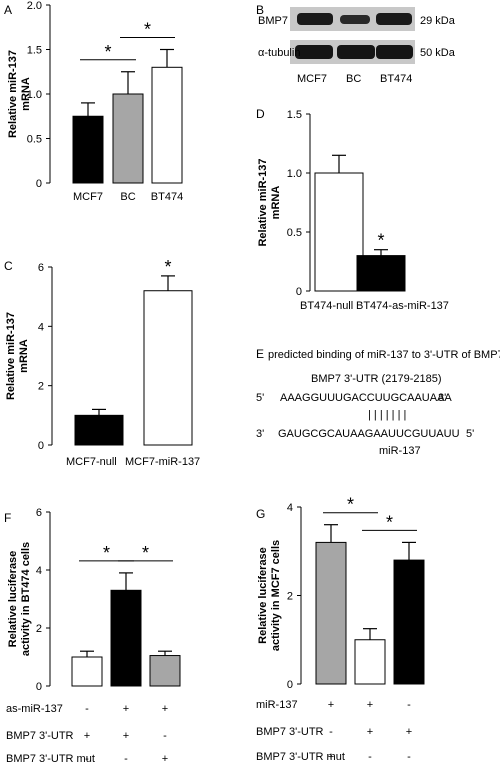  What do you see at coordinates (279, 53) in the screenshot?
I see `blot-row-label-tubulin: α-tubulin` at bounding box center [279, 53].